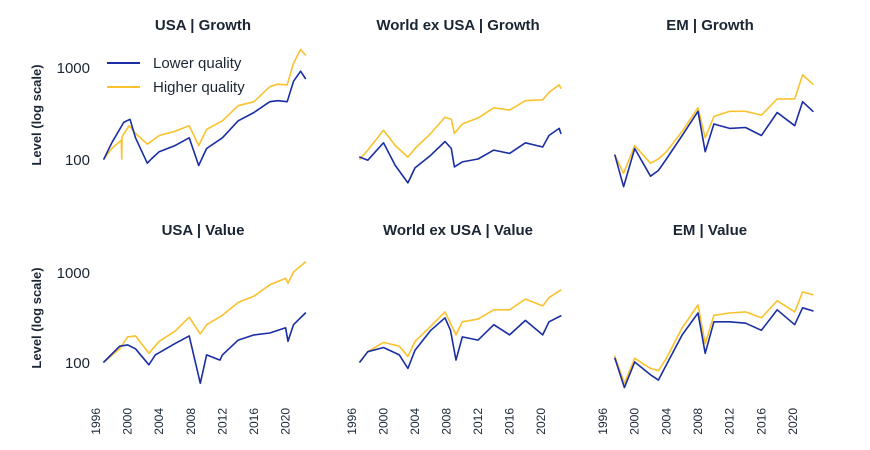 The width and height of the screenshot is (870, 450). What do you see at coordinates (710, 230) in the screenshot?
I see `panel-title-em-value: EM | Value` at bounding box center [710, 230].